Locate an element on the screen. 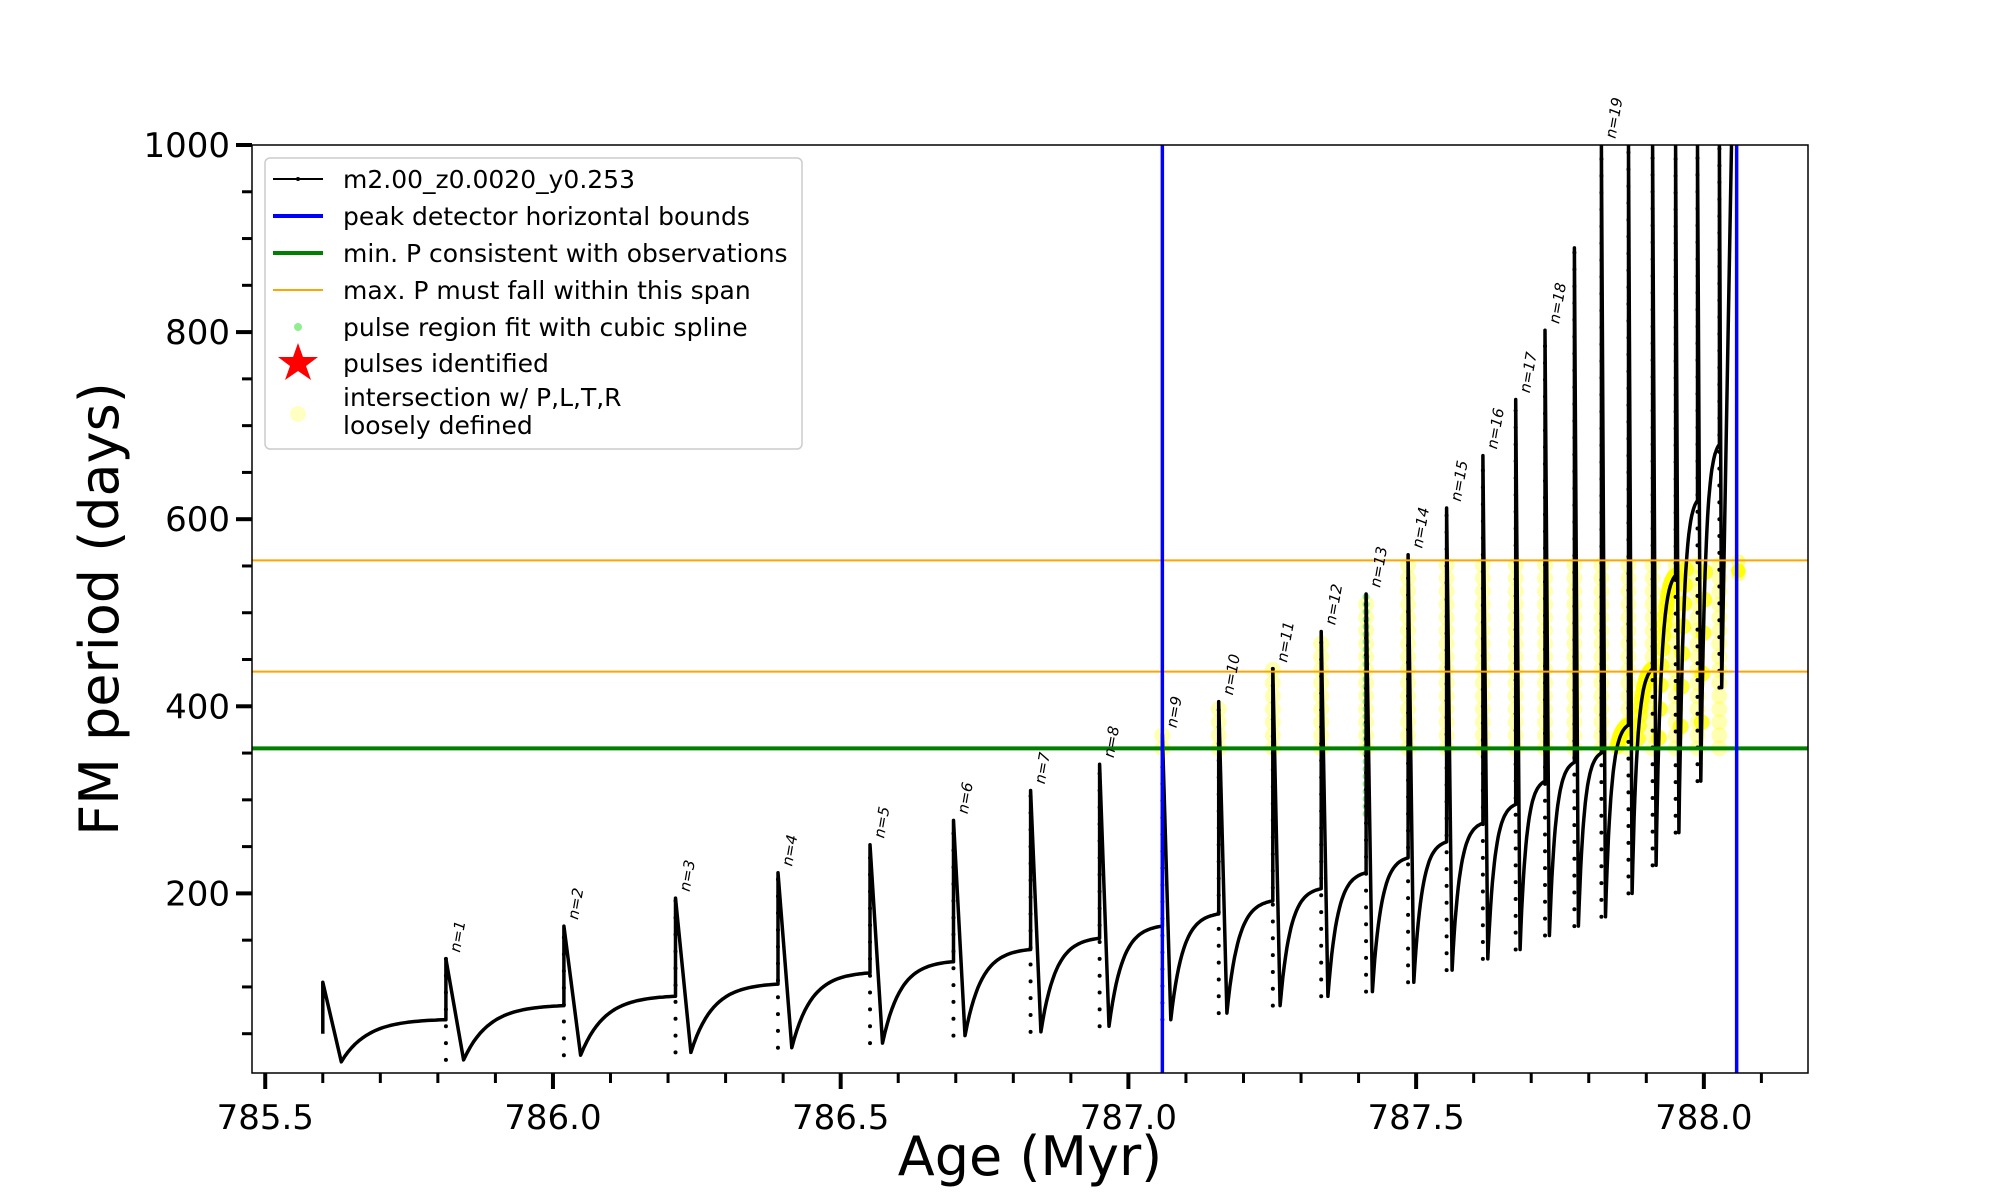 This screenshot has height=1200, width=2000. legend-label-min-p: min. P consistent with observations is located at coordinates (565, 253).